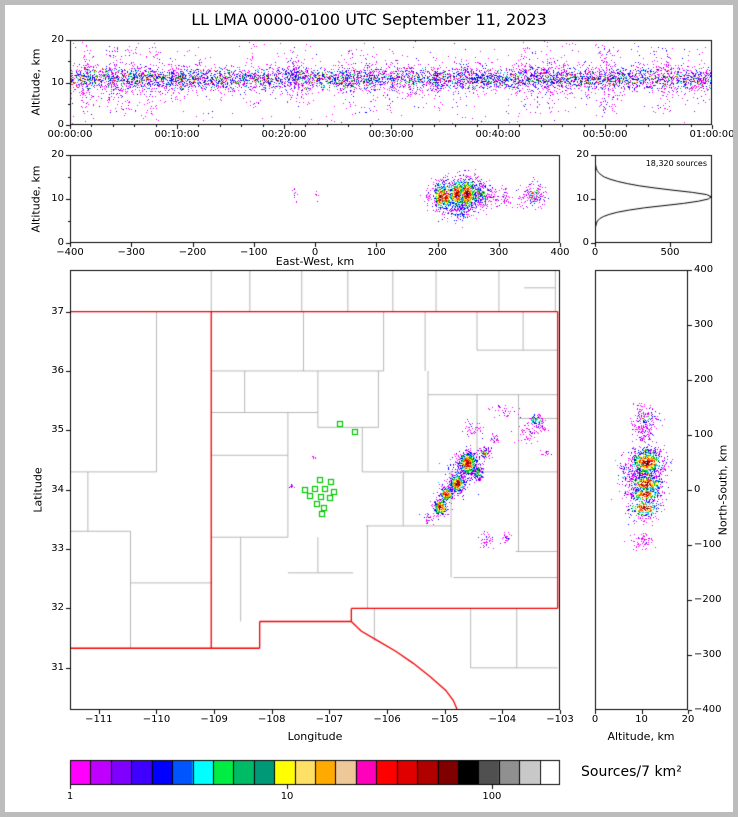 This screenshot has height=817, width=738. Describe the element at coordinates (57, 370) in the screenshot. I see `latitude-tick-label: 36` at that location.